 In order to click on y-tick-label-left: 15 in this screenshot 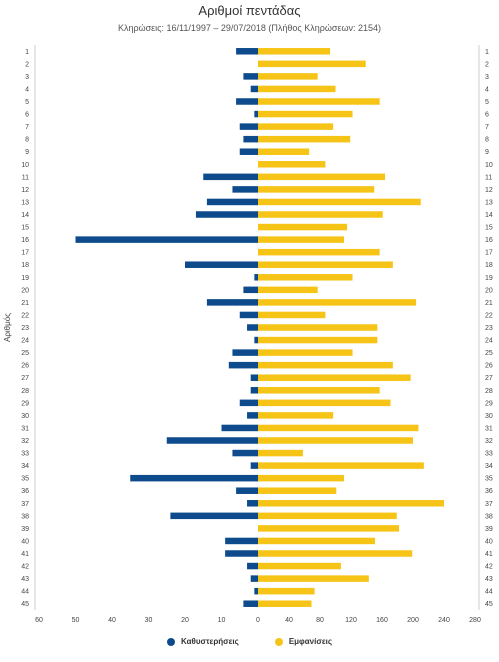, I will do `click(25, 228)`.